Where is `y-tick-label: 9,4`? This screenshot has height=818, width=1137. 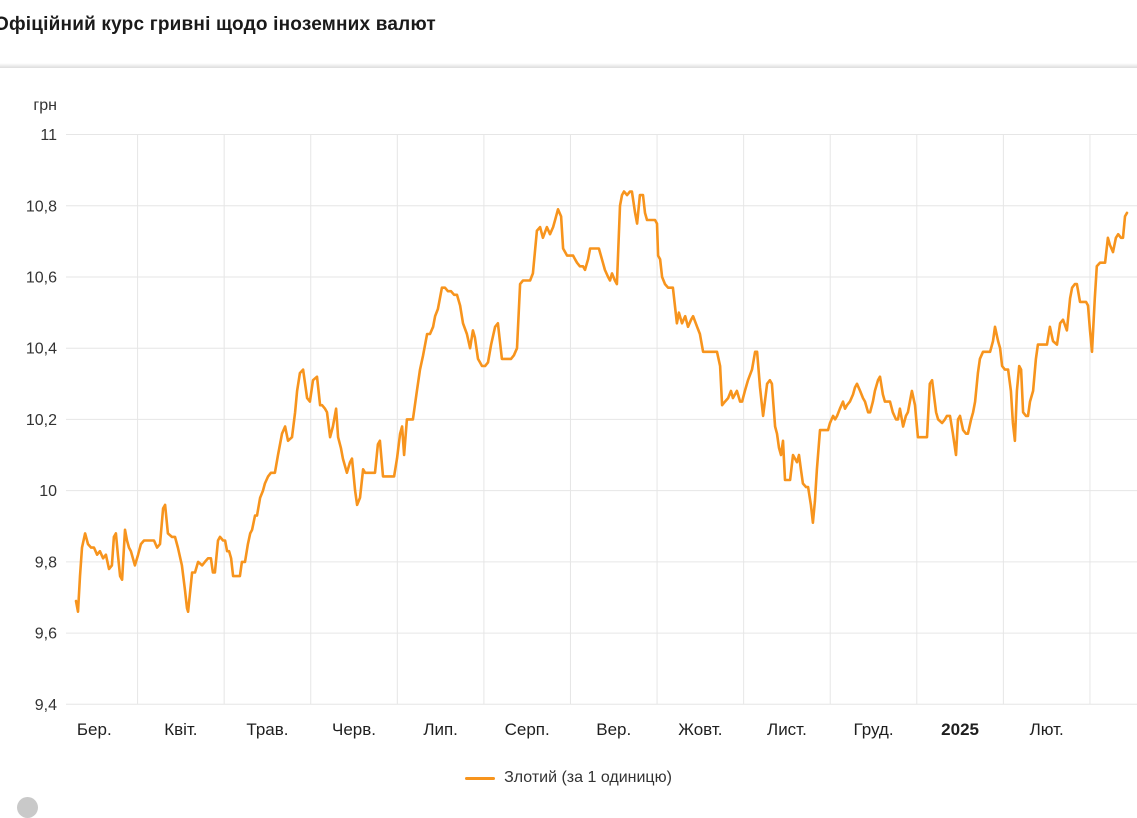 y-tick-label: 9,4 is located at coordinates (46, 705).